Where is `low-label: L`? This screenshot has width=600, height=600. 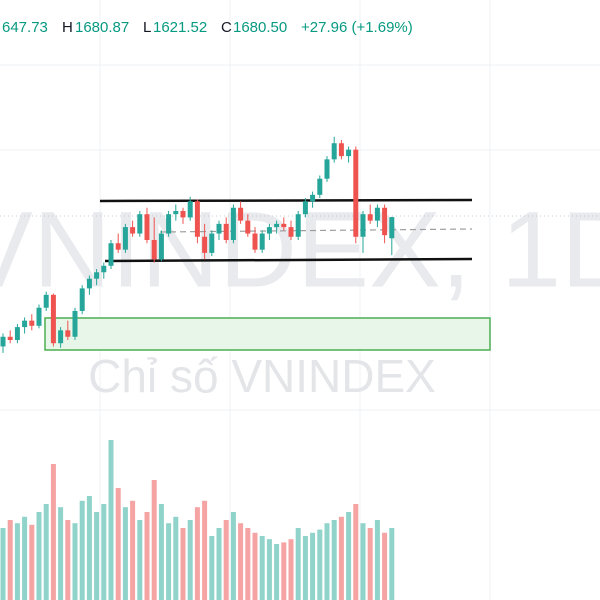
low-label: L is located at coordinates (147, 27).